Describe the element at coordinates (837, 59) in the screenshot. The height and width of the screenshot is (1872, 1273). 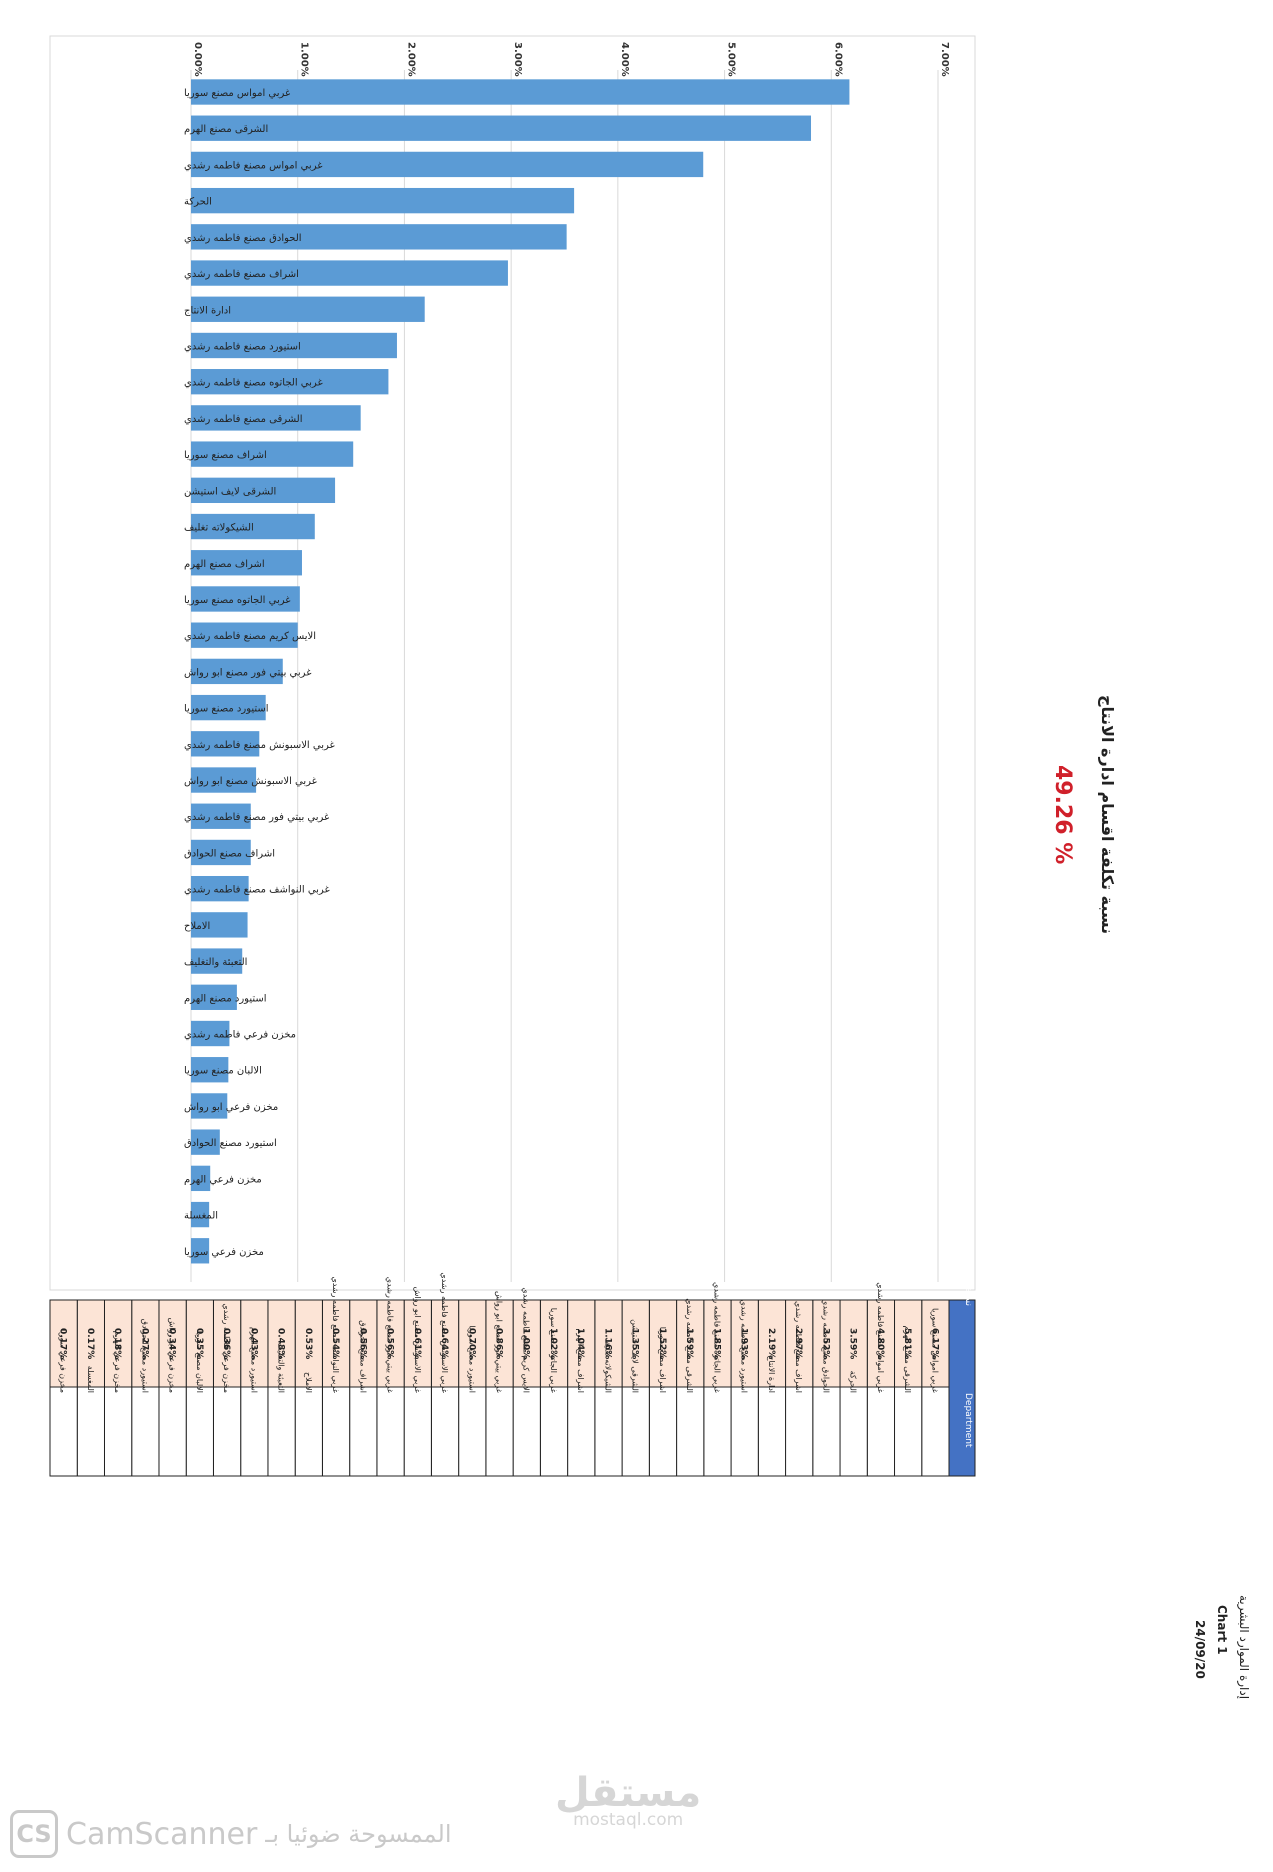
I see `x-tick-label: 6.00%` at that location.